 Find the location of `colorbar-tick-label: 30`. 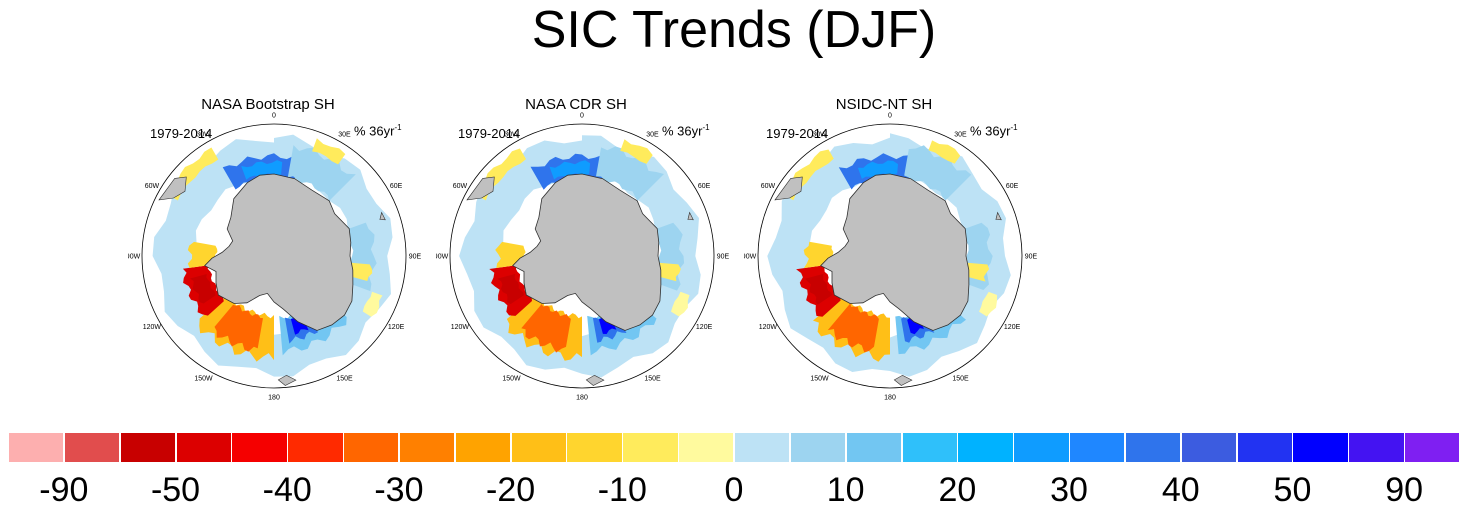

colorbar-tick-label: 30 is located at coordinates (1069, 490).